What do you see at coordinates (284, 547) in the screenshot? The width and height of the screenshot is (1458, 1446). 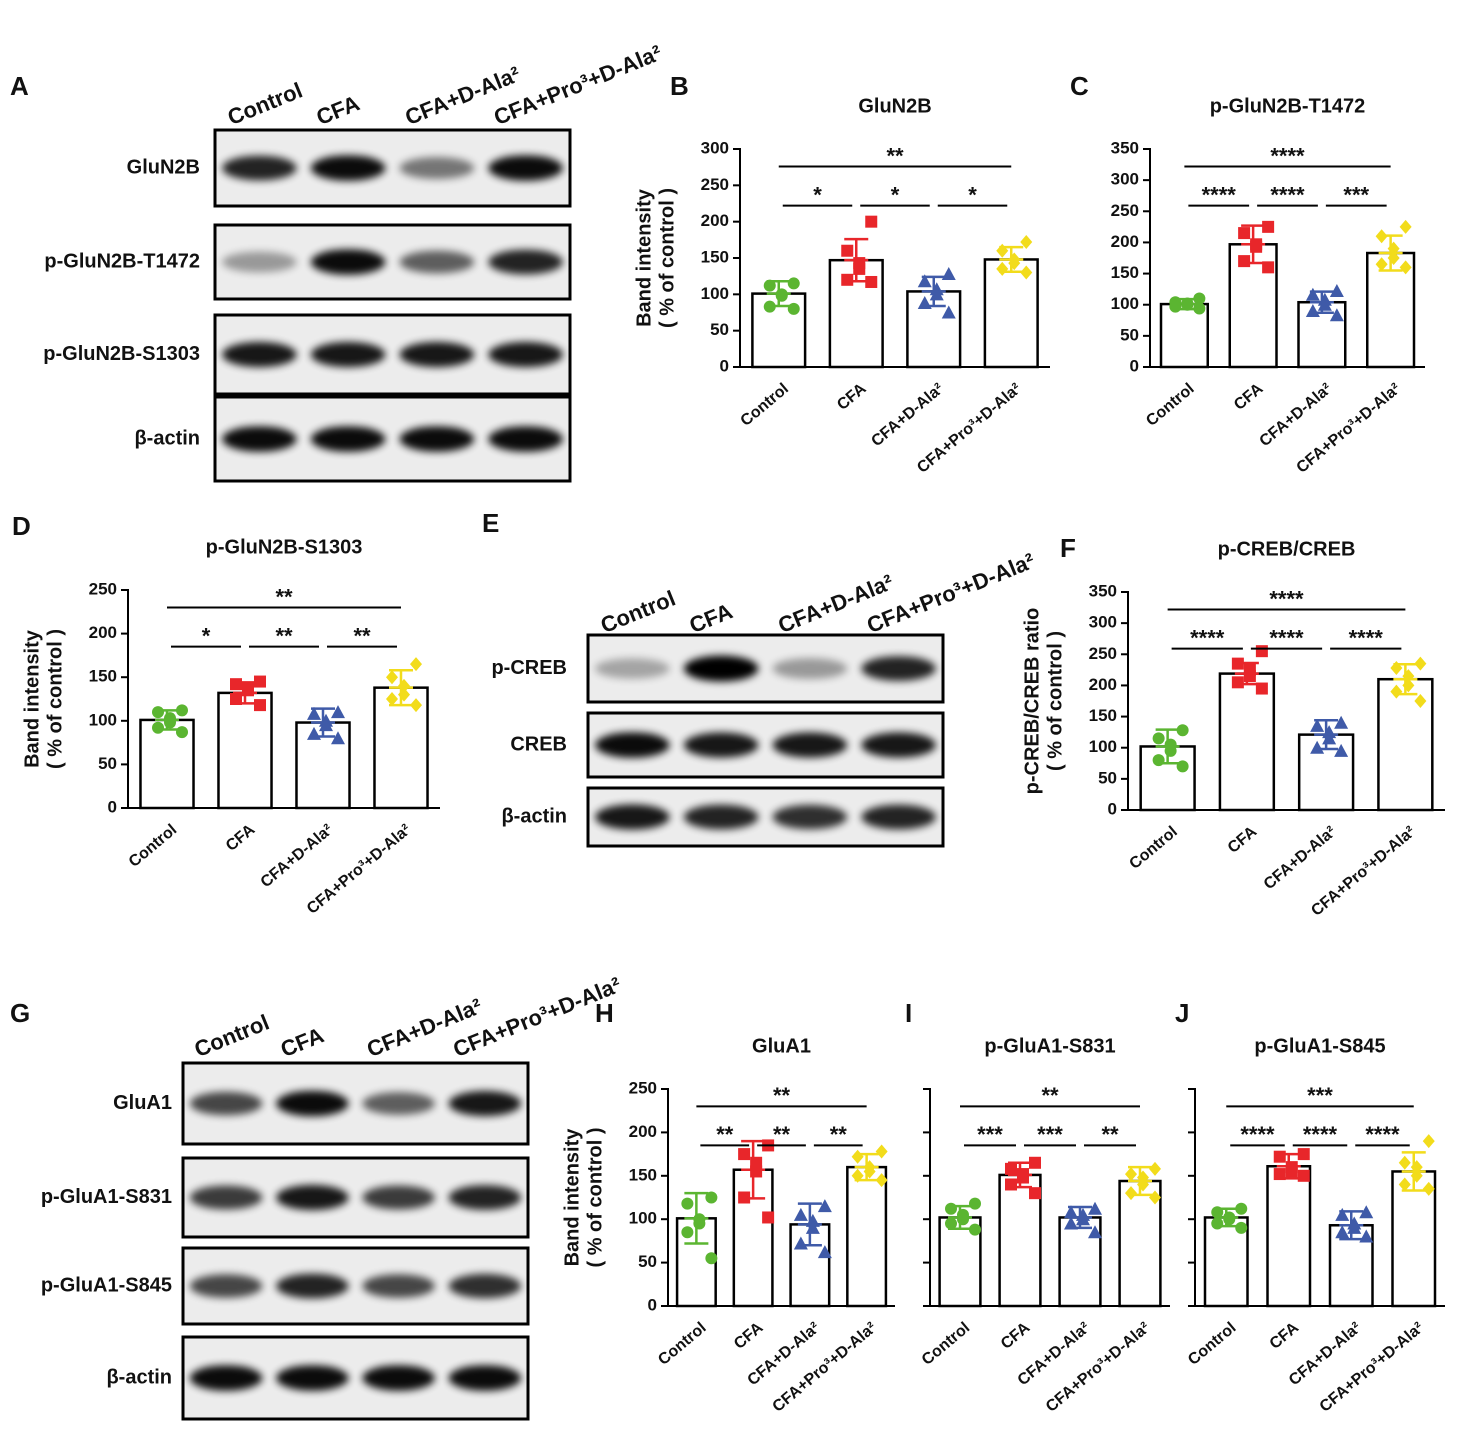 I see `chart-title: p-GluN2B-S1303` at bounding box center [284, 547].